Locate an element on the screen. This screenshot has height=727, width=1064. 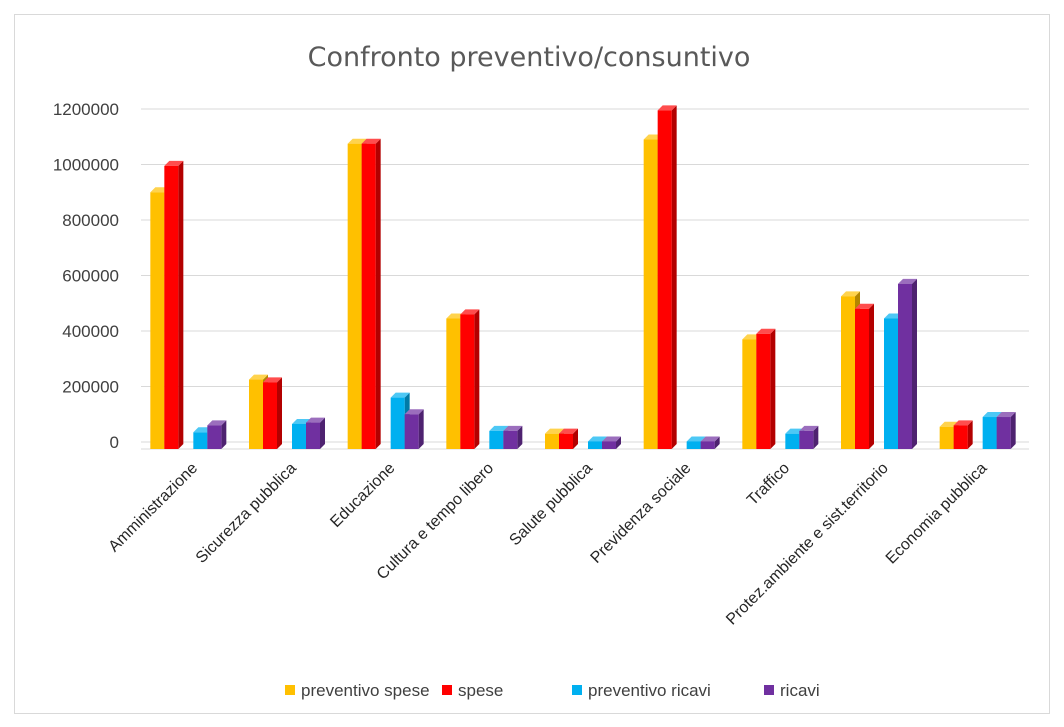
x-category-label: Traffico is located at coordinates (768, 484).